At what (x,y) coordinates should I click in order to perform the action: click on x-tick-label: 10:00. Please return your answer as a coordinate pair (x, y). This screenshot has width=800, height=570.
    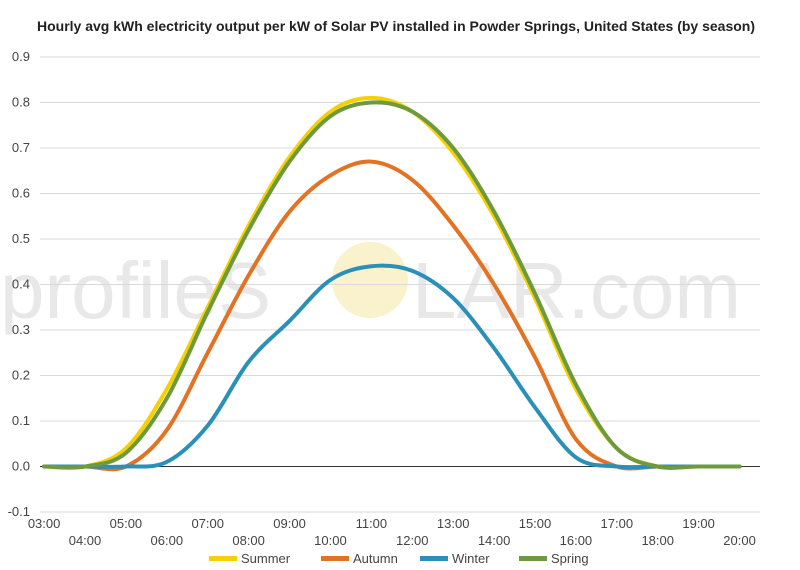
    Looking at the image, I should click on (330, 540).